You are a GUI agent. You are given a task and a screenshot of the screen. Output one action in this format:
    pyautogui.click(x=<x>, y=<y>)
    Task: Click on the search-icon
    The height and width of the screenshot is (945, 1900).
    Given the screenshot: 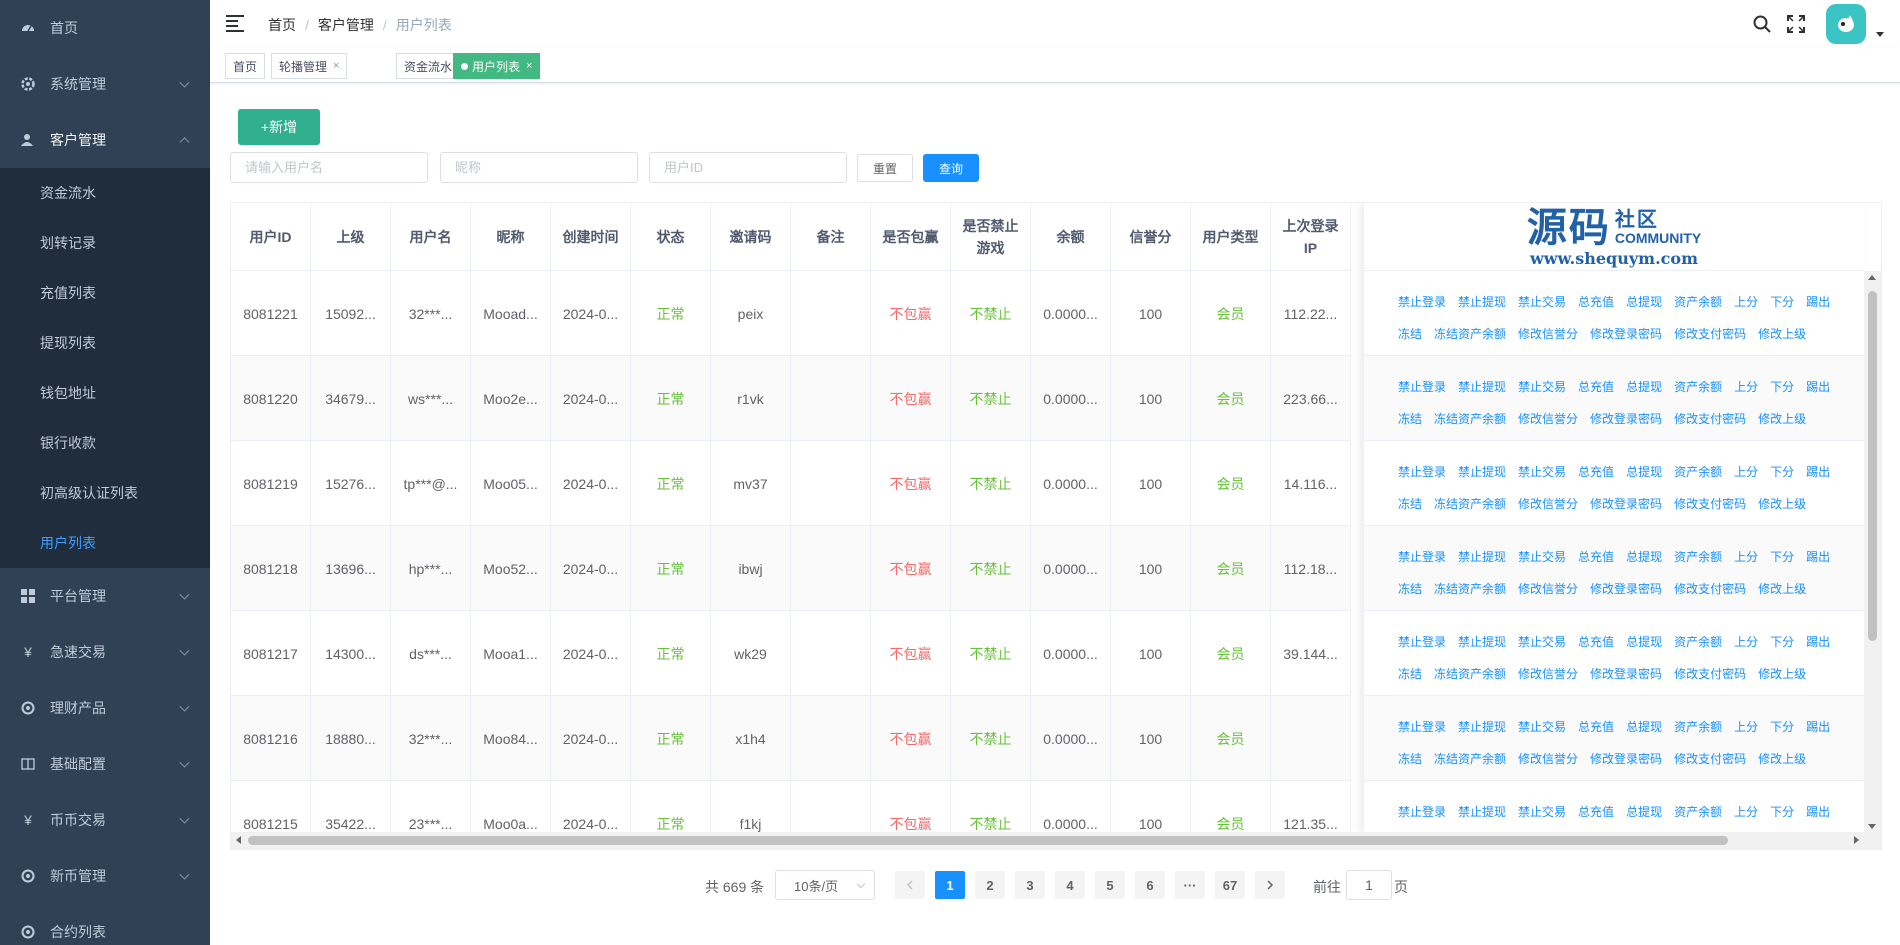 What is the action you would take?
    pyautogui.click(x=1762, y=24)
    